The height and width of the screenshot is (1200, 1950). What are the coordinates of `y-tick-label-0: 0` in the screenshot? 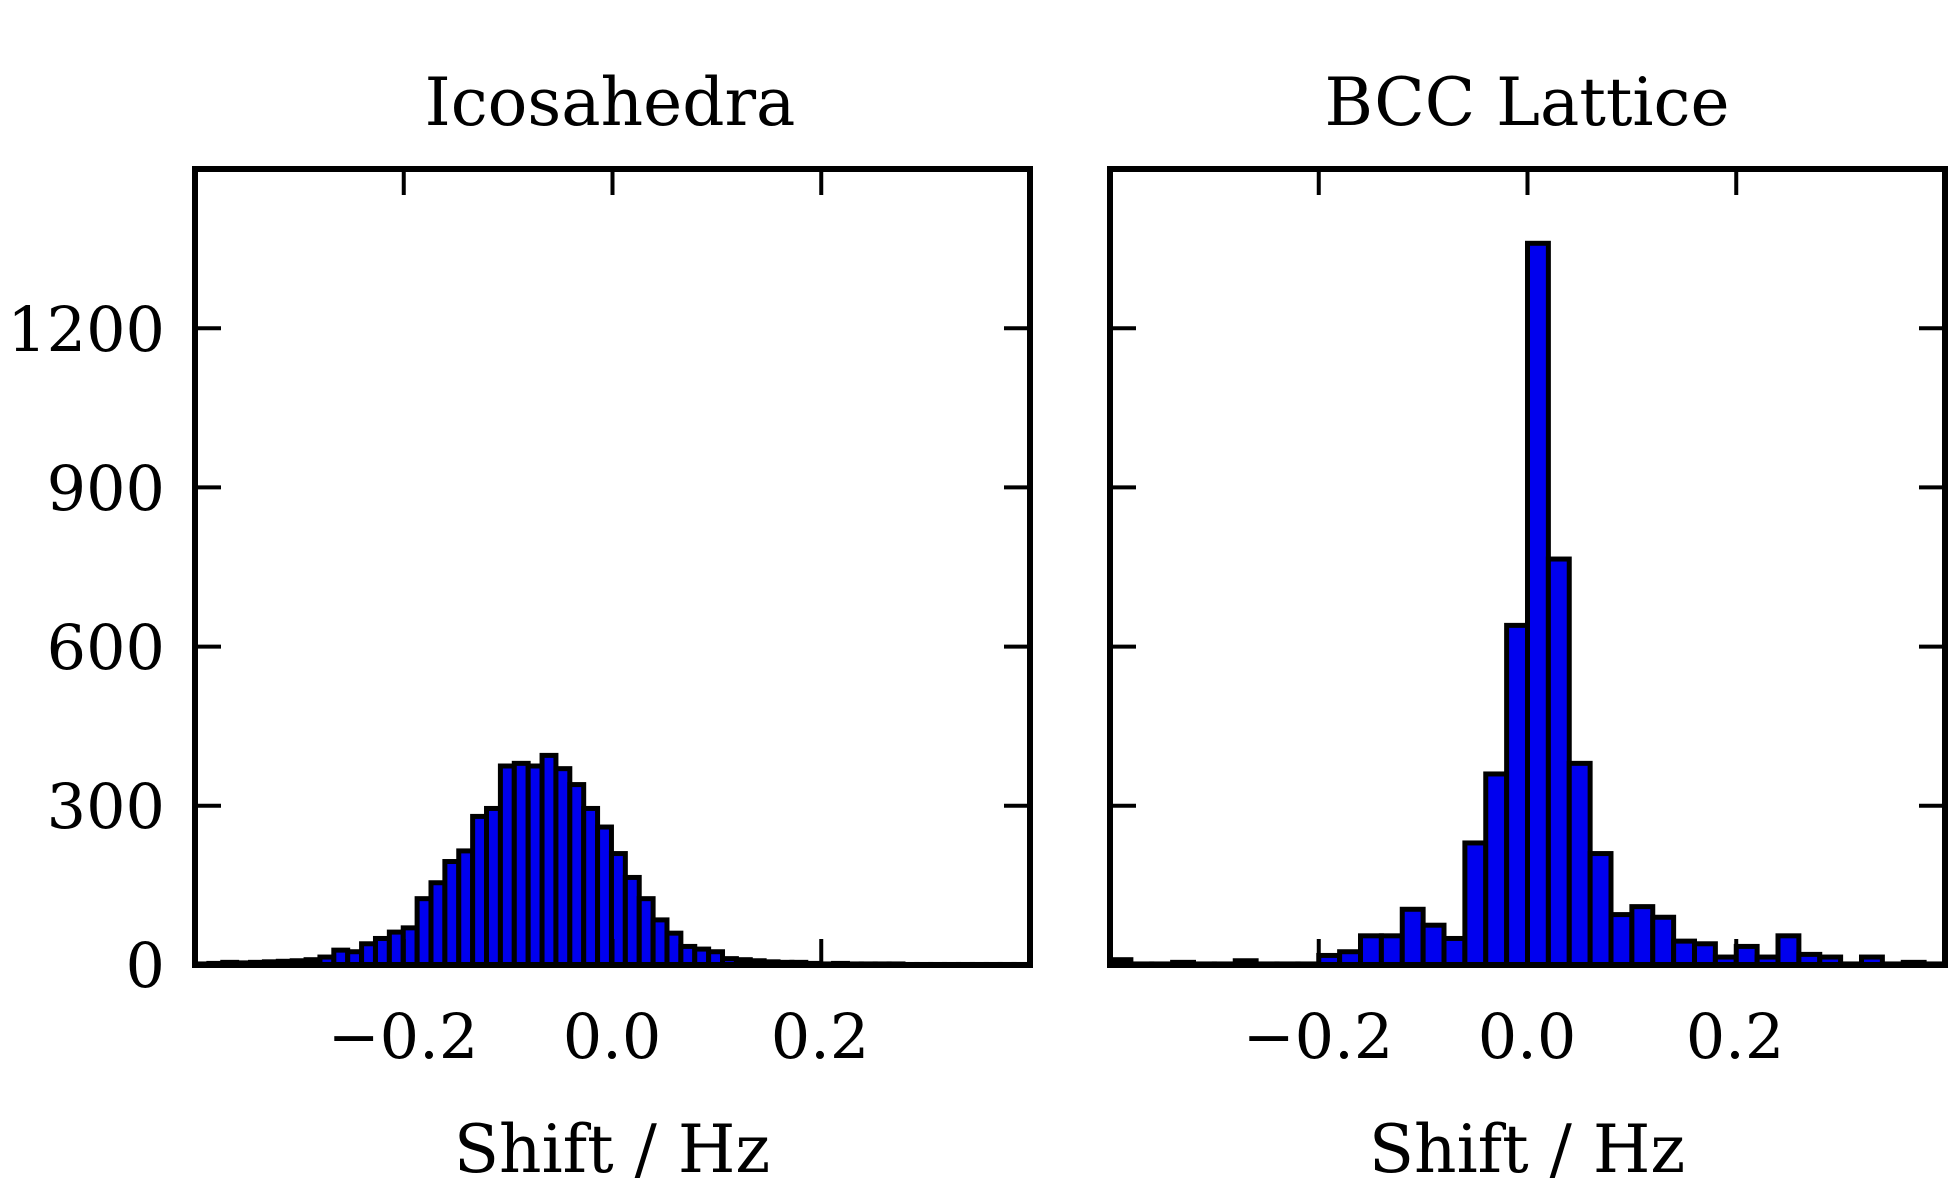 It's located at (145, 965).